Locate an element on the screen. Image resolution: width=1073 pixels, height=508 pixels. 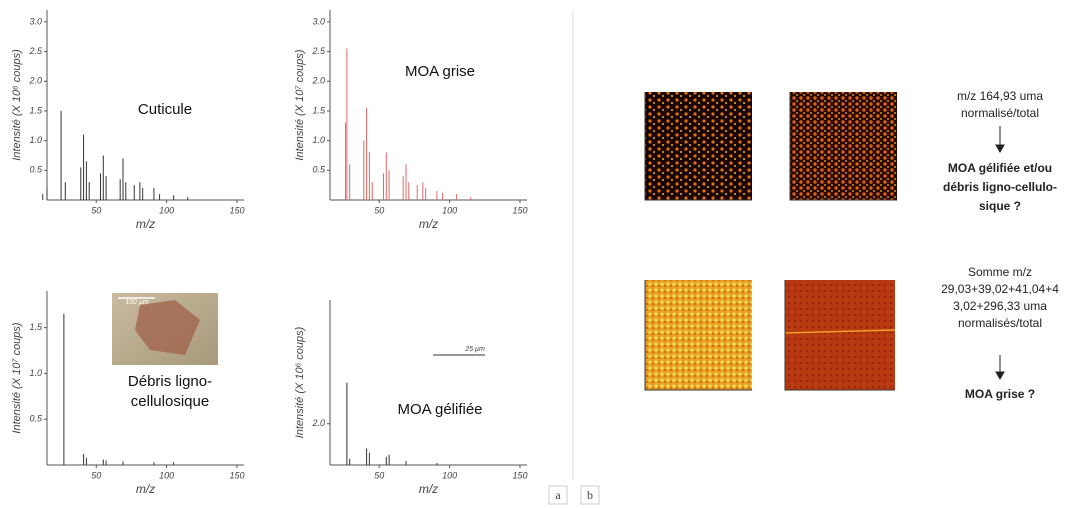
inset-label: 100 µm is located at coordinates (137, 302).